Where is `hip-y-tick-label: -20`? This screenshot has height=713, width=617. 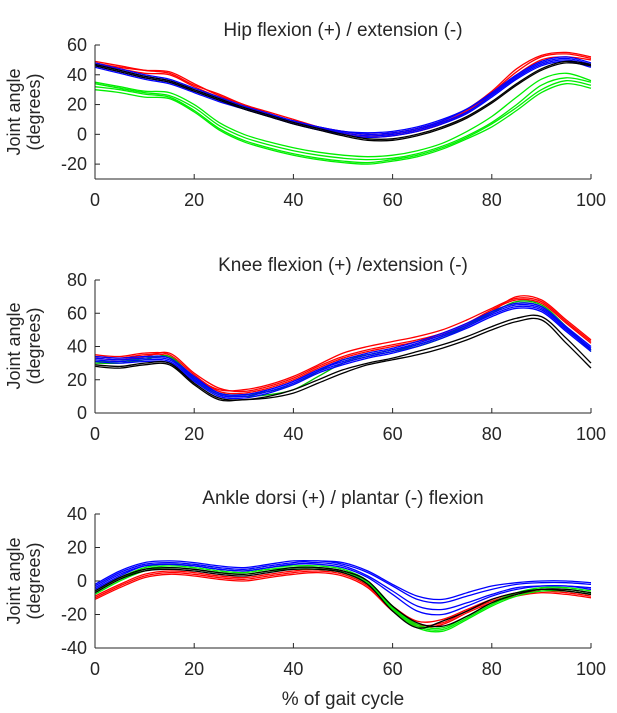 hip-y-tick-label: -20 is located at coordinates (74, 164).